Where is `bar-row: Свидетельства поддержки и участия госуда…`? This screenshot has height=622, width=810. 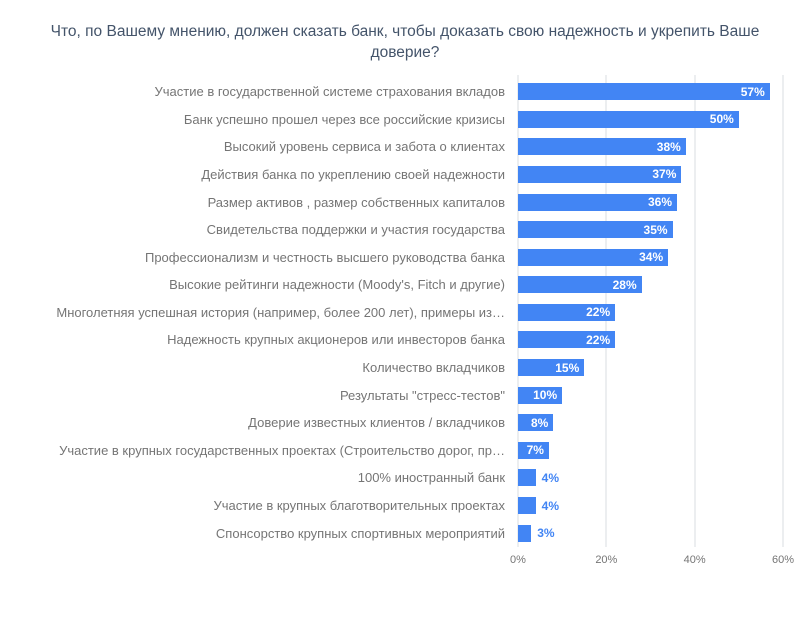 bar-row: Свидетельства поддержки и участия госуда… is located at coordinates (405, 230).